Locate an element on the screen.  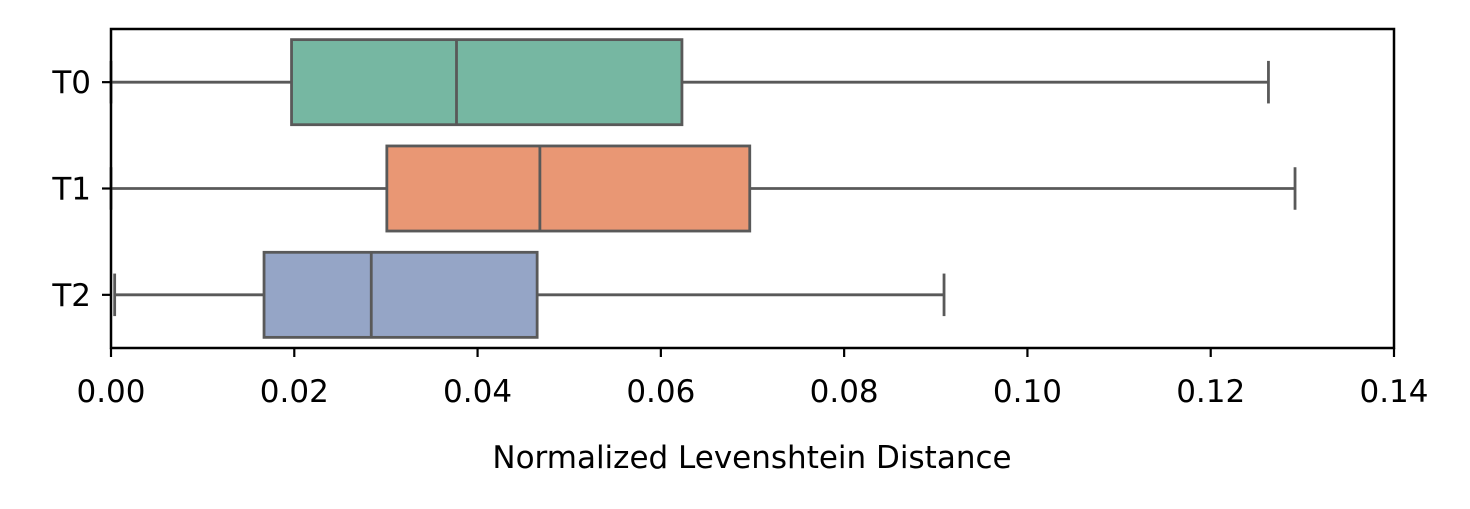
y-tick-label-t2: T2 is located at coordinates (71, 296).